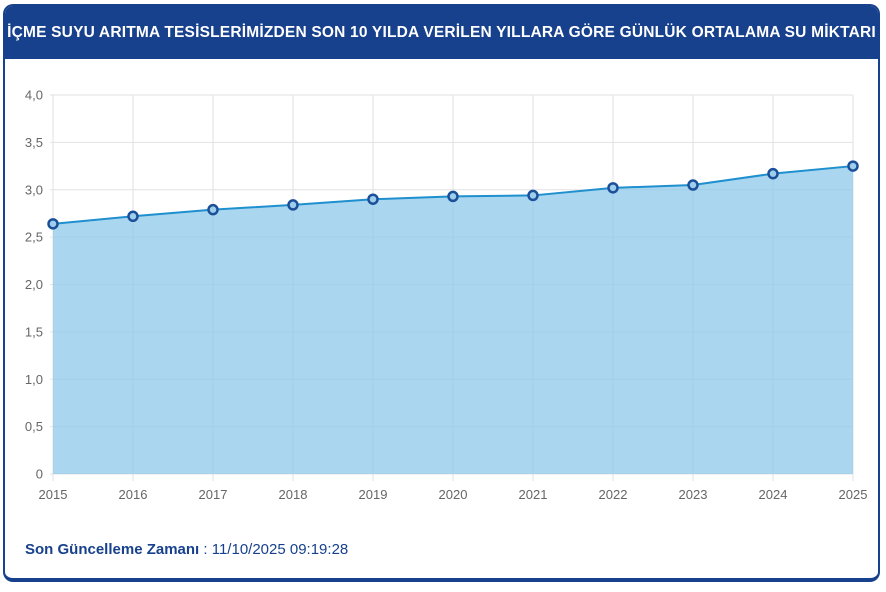  What do you see at coordinates (213, 494) in the screenshot?
I see `x-axis-tick-label: 2017` at bounding box center [213, 494].